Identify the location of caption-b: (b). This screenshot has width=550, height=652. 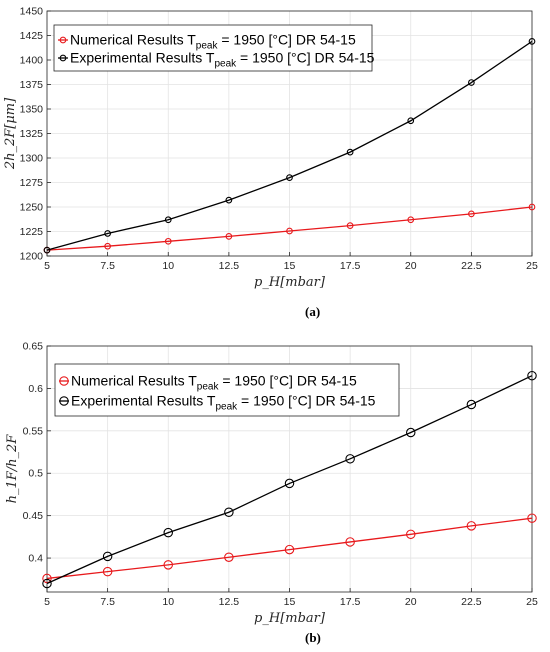
(313, 637).